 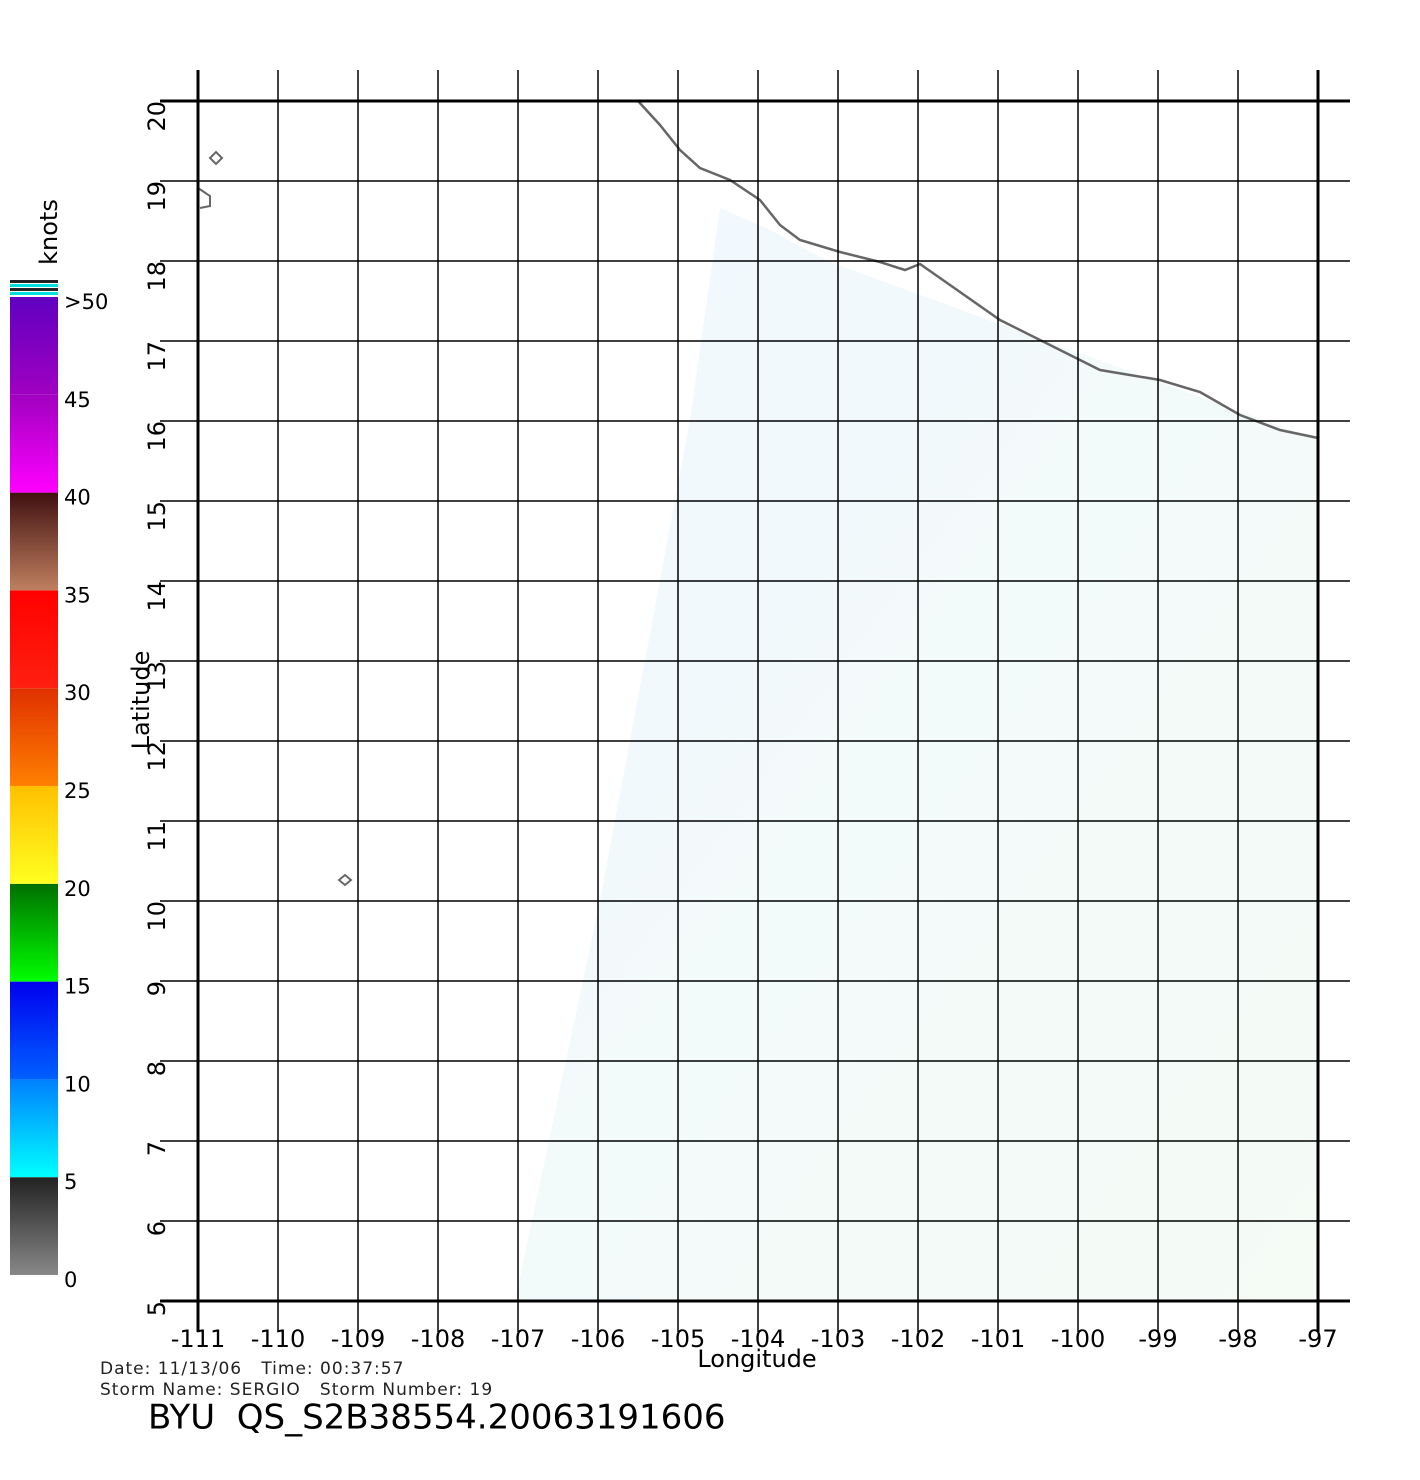 I want to click on y-tick-label: 10, so click(x=157, y=916).